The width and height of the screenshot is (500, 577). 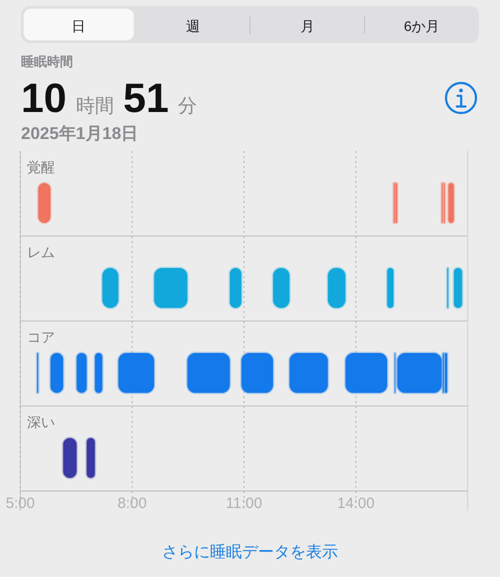 What do you see at coordinates (41, 422) in the screenshot?
I see `y-tick-label: 深い` at bounding box center [41, 422].